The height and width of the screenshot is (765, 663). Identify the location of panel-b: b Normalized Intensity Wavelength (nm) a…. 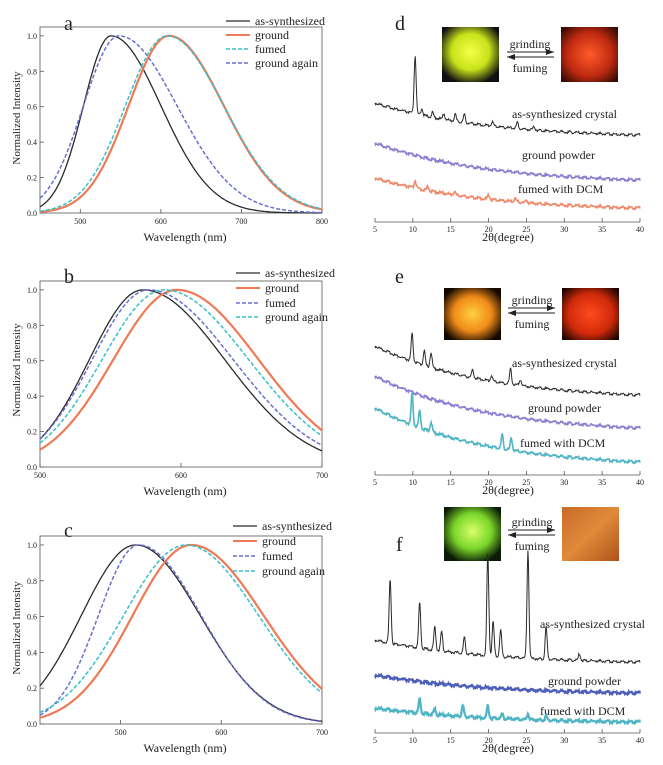
(173, 382).